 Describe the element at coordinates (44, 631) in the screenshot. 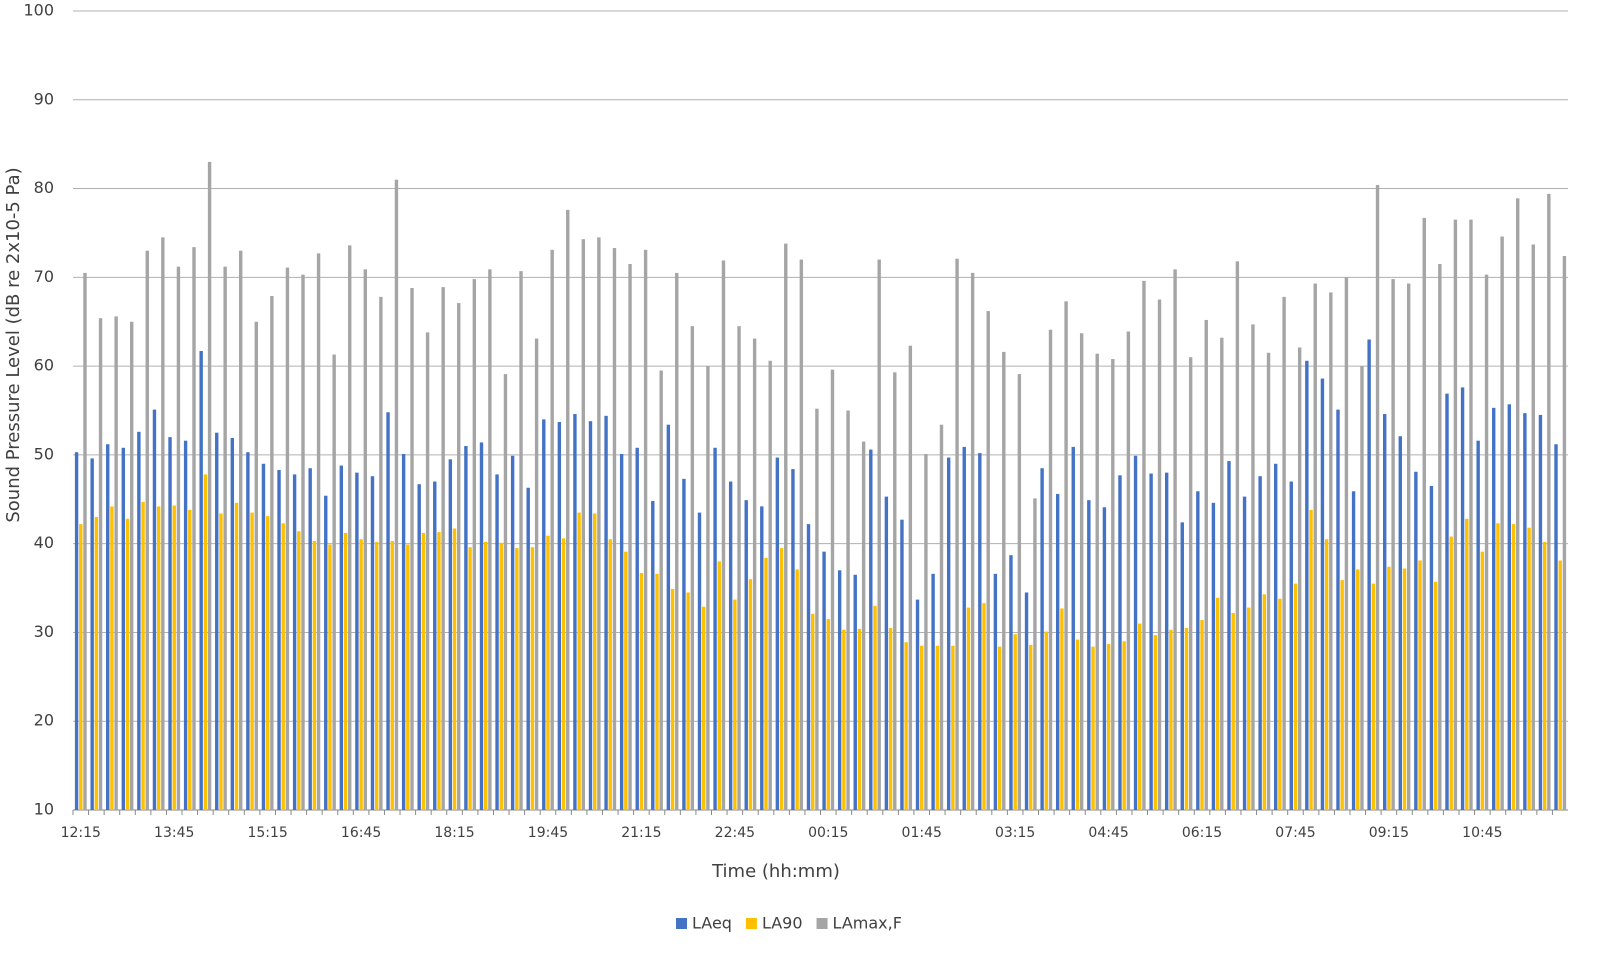

I see `y-tick-label: 30` at that location.